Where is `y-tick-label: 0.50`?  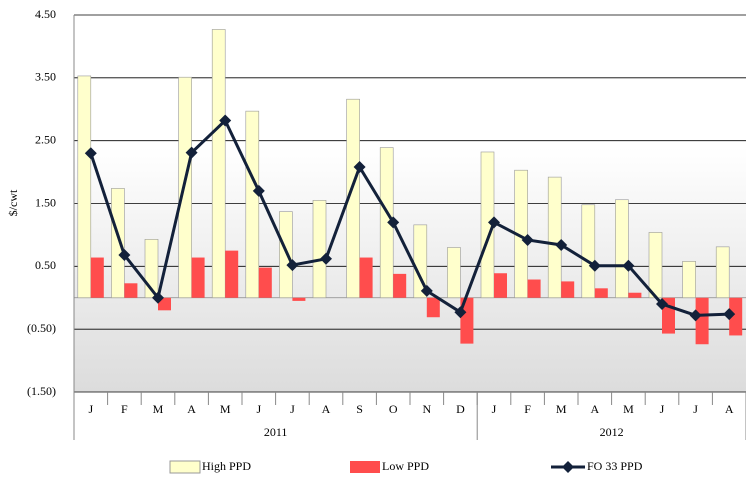 y-tick-label: 0.50 is located at coordinates (45, 265).